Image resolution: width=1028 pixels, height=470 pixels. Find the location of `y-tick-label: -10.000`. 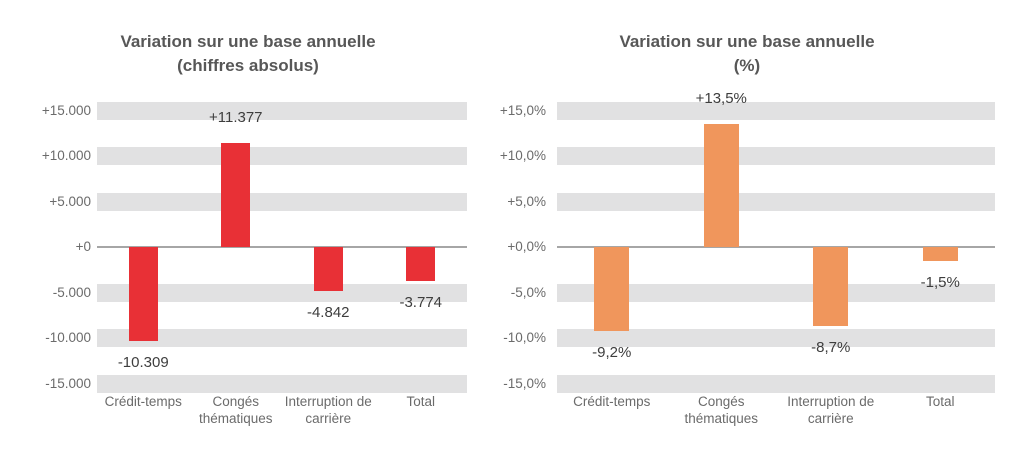

y-tick-label: -10.000 is located at coordinates (68, 337).